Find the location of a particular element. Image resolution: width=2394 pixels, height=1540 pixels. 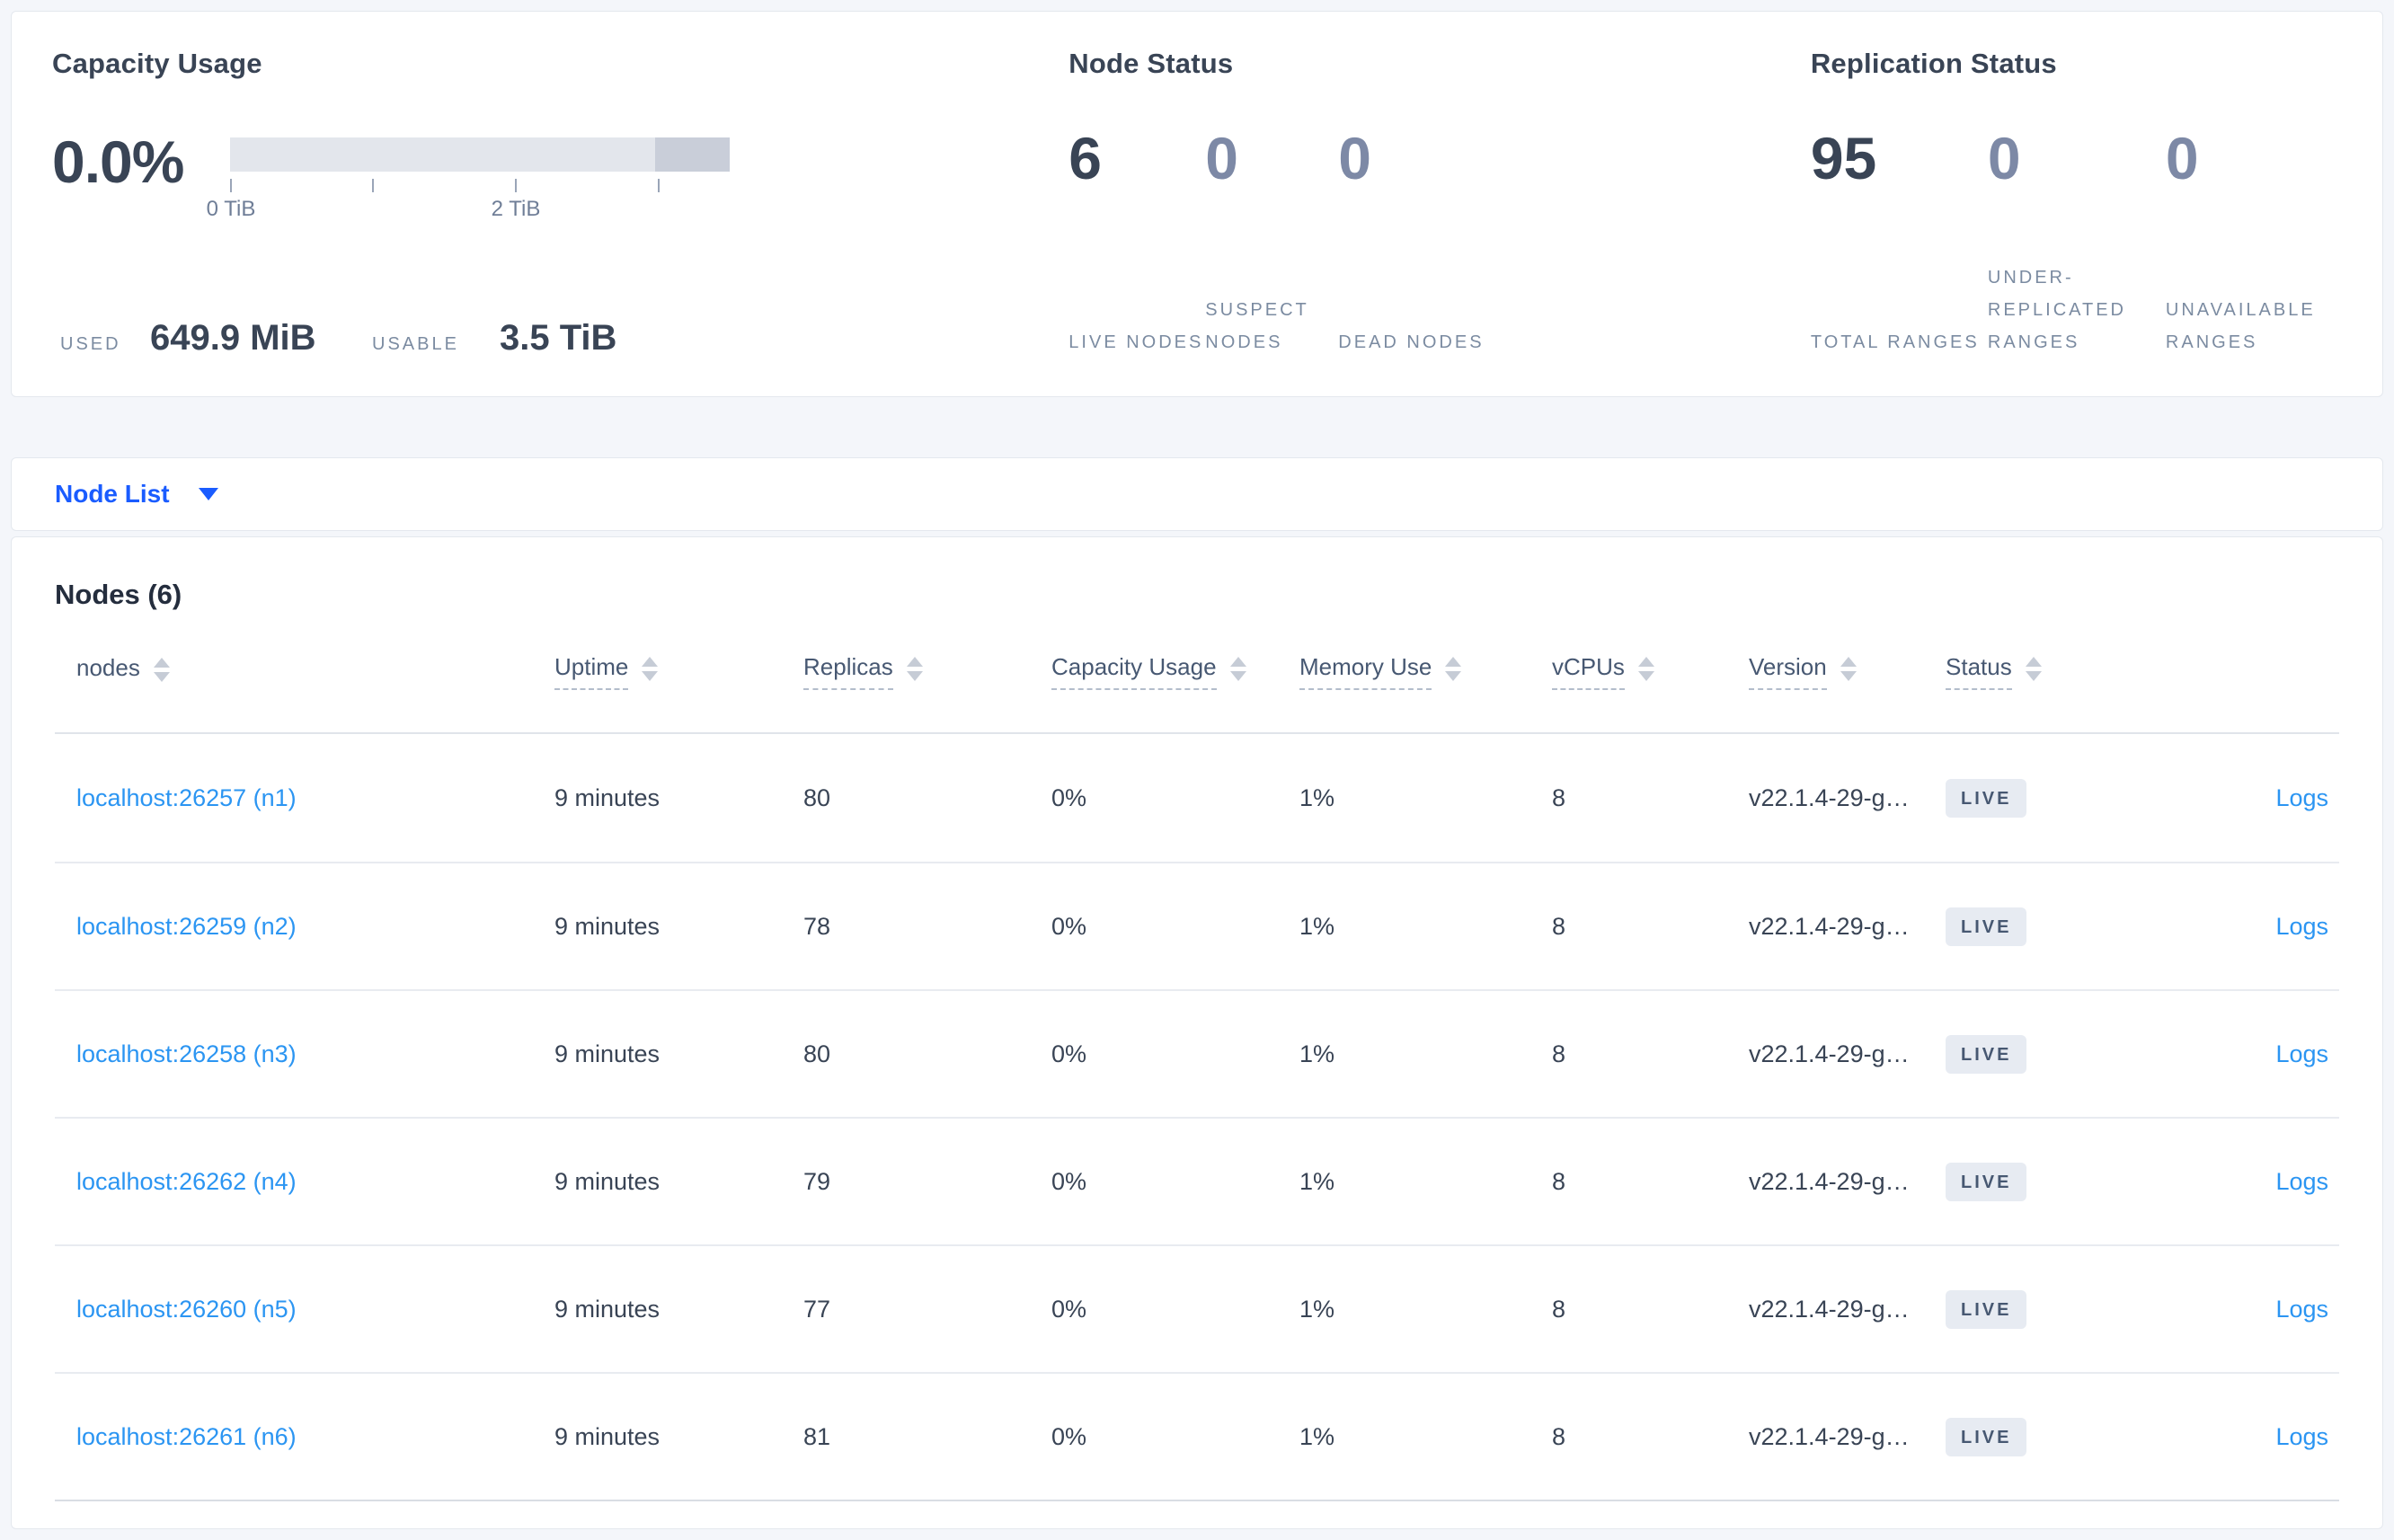

column-header-uptime: Uptime is located at coordinates (678, 671).